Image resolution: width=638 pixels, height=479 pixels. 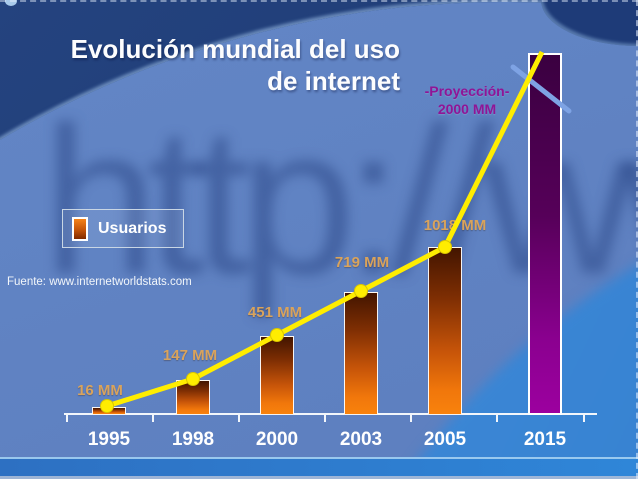 I want to click on x-axis-label-2015: 2015, so click(x=545, y=439).